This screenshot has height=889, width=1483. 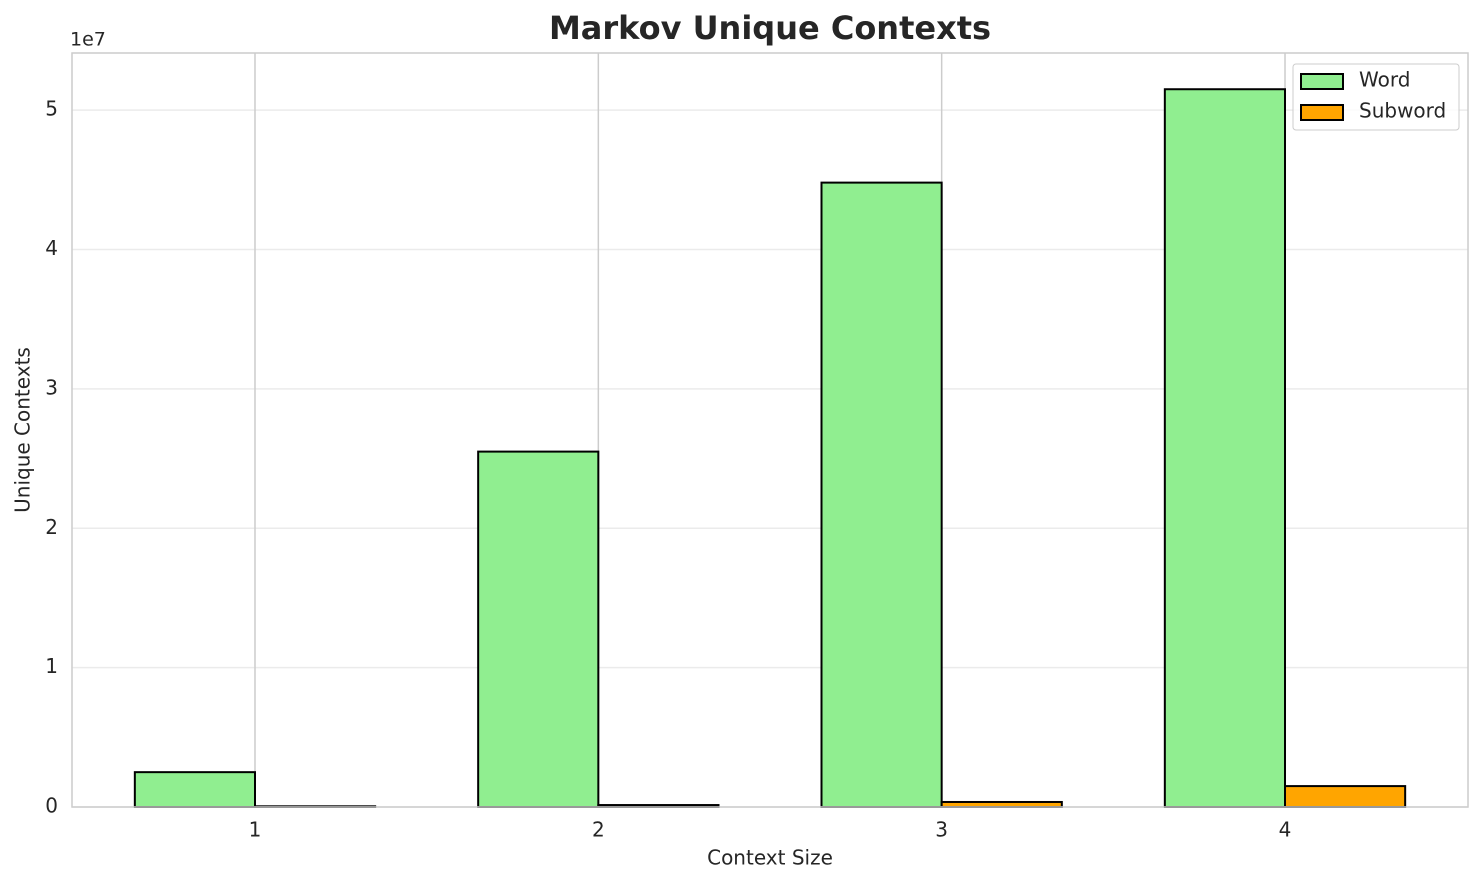 I want to click on x-tick-label: 4, so click(x=1285, y=830).